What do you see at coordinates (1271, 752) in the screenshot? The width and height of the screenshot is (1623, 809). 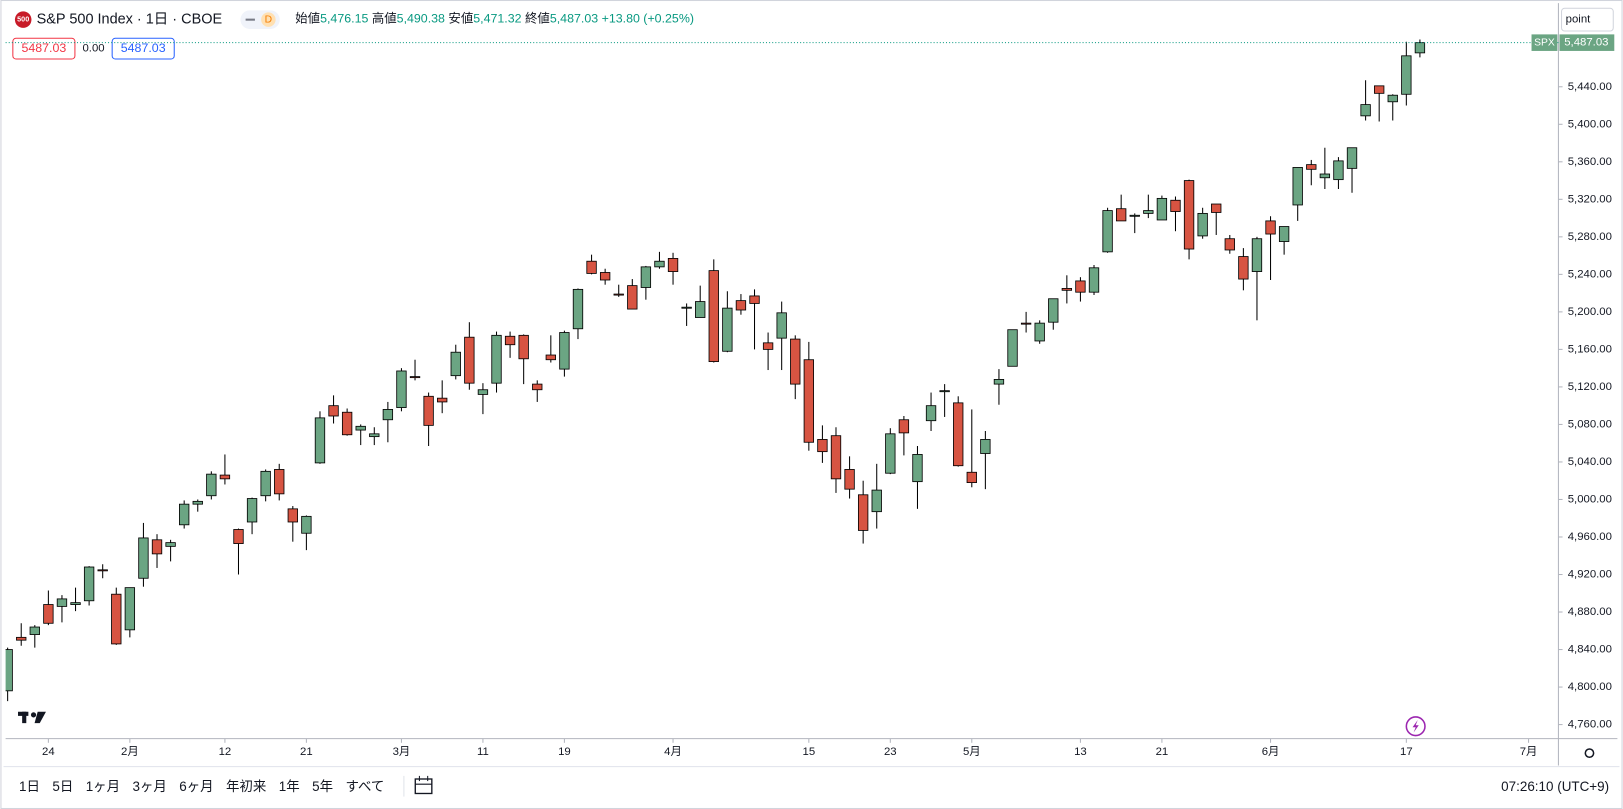 I see `x-tick-label: 6月` at bounding box center [1271, 752].